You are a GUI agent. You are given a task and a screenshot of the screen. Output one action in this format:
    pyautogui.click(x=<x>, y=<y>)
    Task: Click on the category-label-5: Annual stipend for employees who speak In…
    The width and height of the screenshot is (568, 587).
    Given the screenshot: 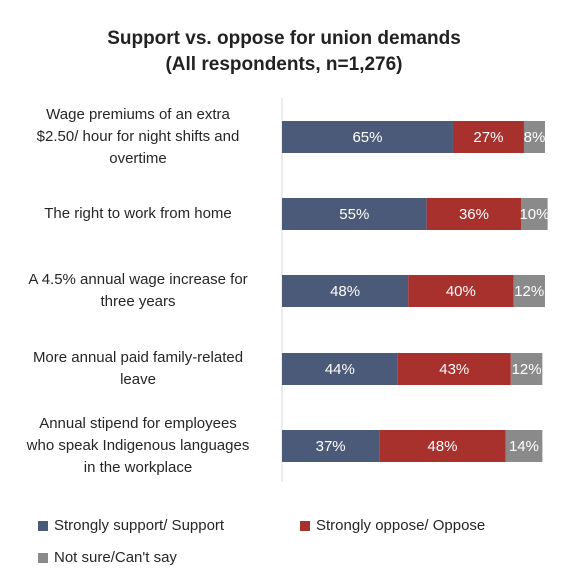 What is the action you would take?
    pyautogui.click(x=138, y=446)
    